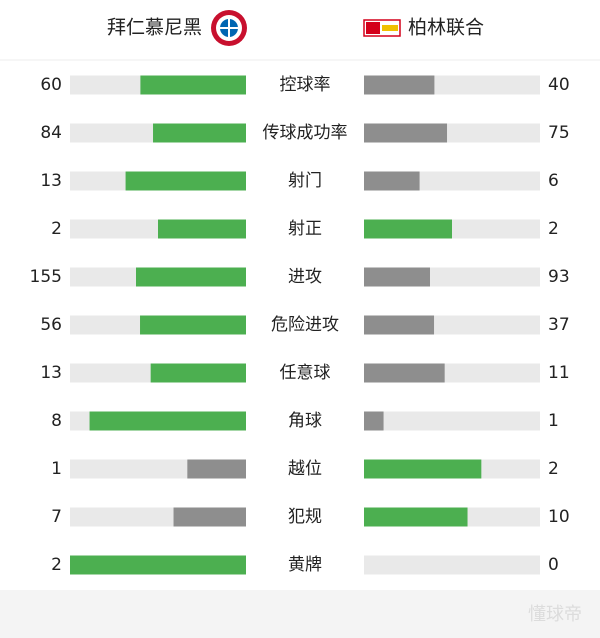  Describe the element at coordinates (555, 614) in the screenshot. I see `watermark: 懂球帝` at that location.